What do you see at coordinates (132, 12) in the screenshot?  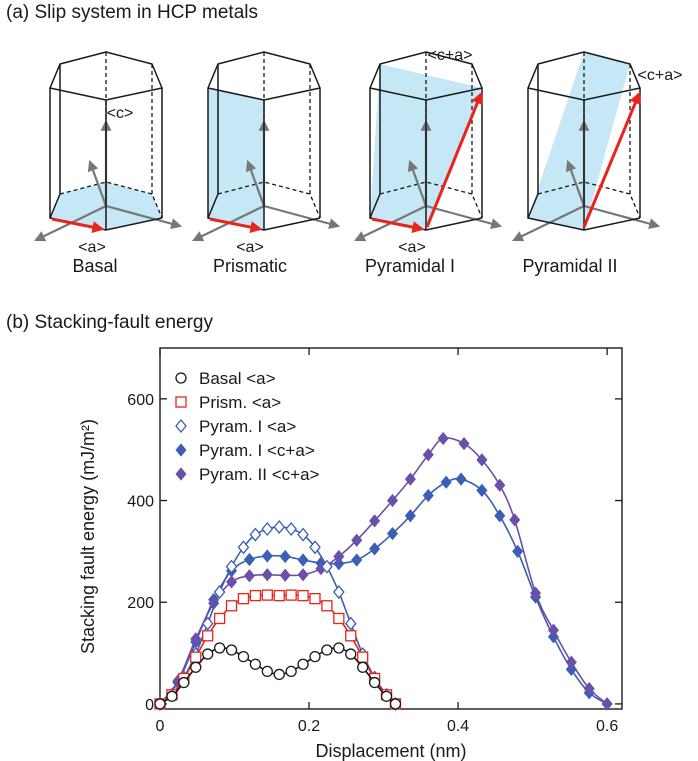 I see `panel-a-title: (a) Slip system in HCP metals` at bounding box center [132, 12].